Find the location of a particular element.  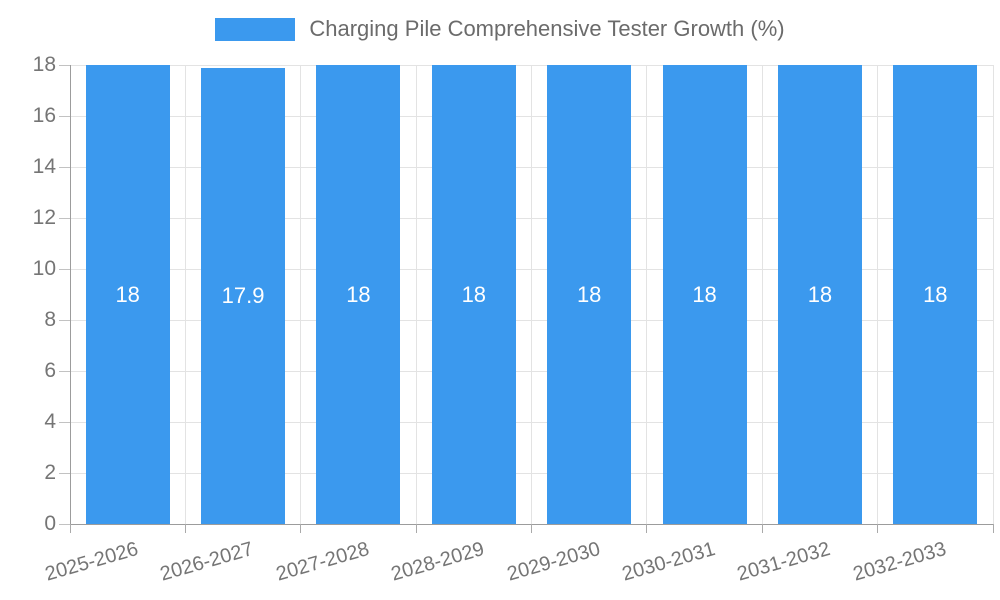

bar-2031-2032 is located at coordinates (819, 294).